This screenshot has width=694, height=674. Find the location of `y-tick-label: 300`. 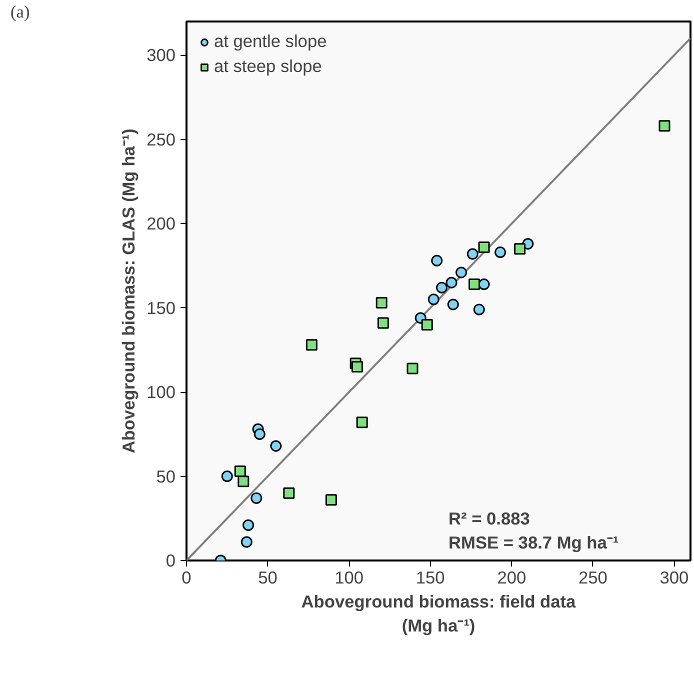

y-tick-label: 300 is located at coordinates (161, 55).